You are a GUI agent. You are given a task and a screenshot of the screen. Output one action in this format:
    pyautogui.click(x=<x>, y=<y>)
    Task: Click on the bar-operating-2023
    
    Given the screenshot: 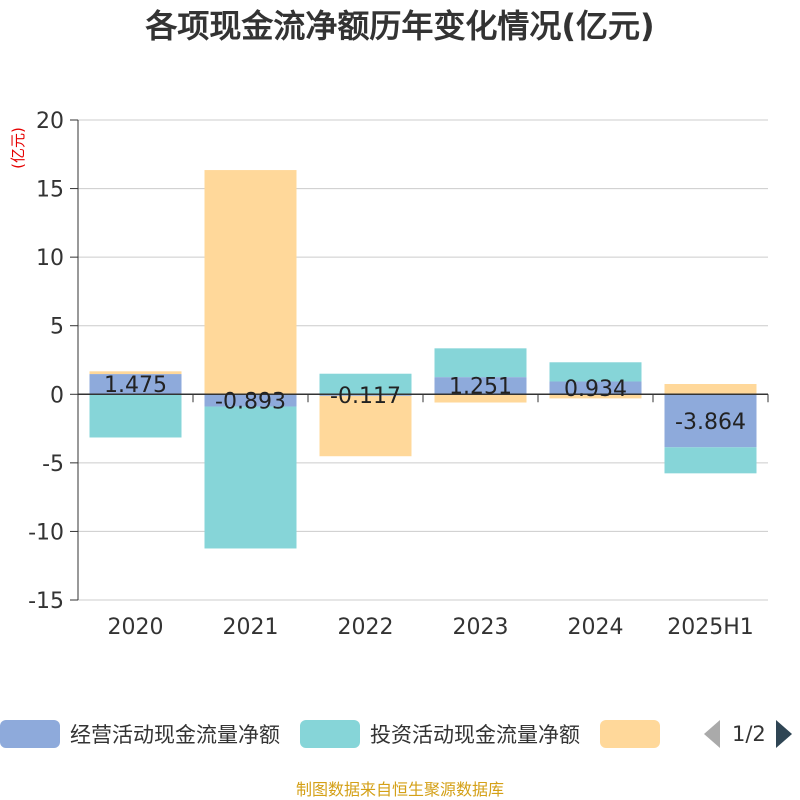 What is the action you would take?
    pyautogui.click(x=480, y=386)
    